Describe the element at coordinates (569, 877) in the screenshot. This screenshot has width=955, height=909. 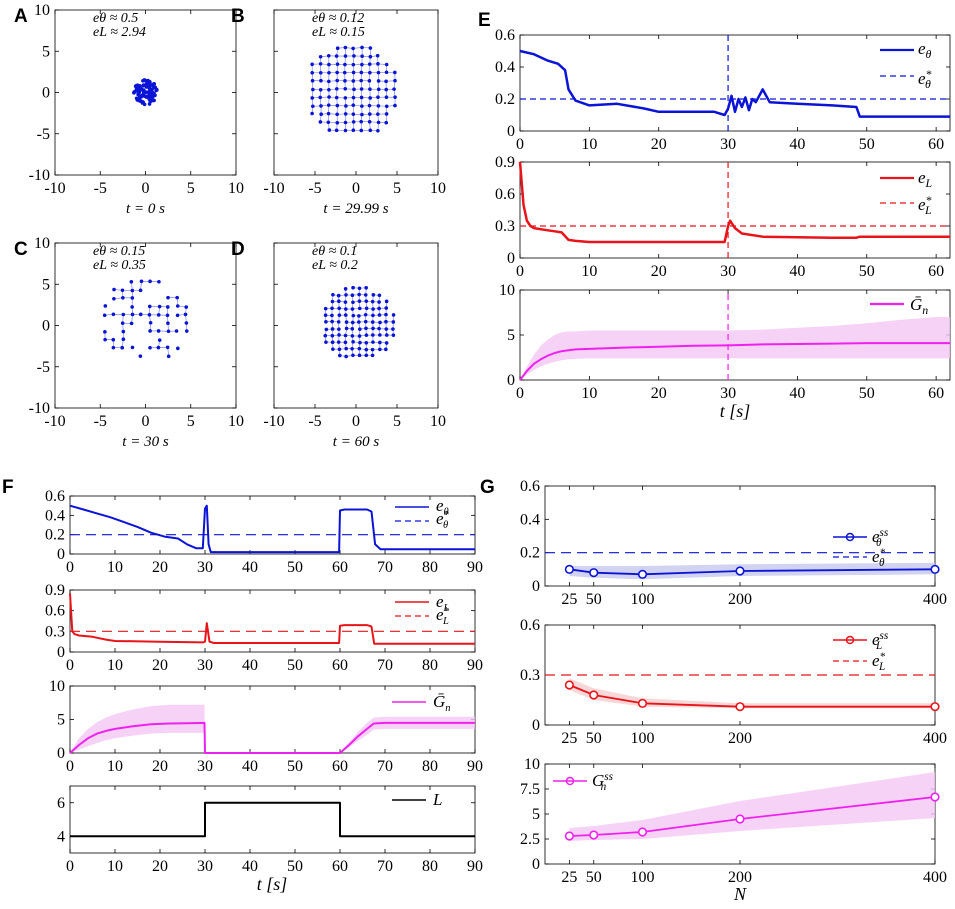
I see `x-tick-label: 25` at that location.